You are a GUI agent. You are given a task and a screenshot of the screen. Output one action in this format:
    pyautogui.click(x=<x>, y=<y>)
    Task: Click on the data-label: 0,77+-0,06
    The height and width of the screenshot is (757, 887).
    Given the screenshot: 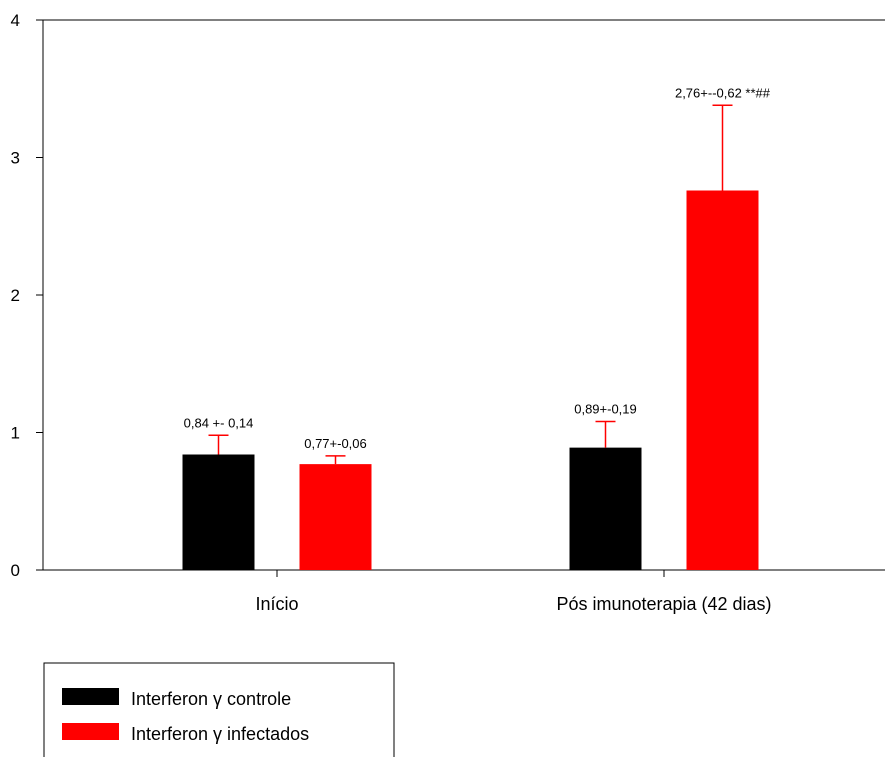 What is the action you would take?
    pyautogui.click(x=335, y=443)
    